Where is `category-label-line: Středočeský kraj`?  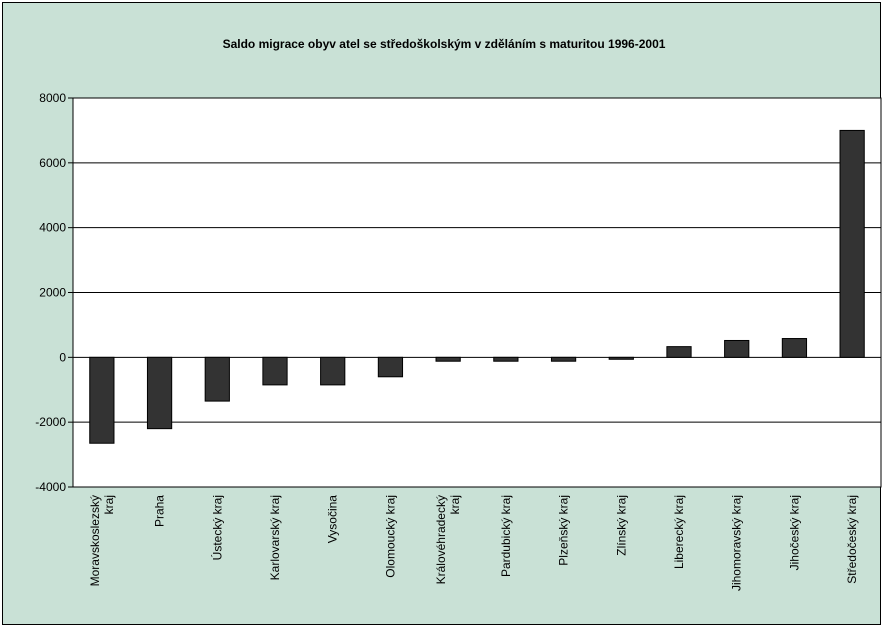 category-label-line: Středočeský kraj is located at coordinates (852, 539).